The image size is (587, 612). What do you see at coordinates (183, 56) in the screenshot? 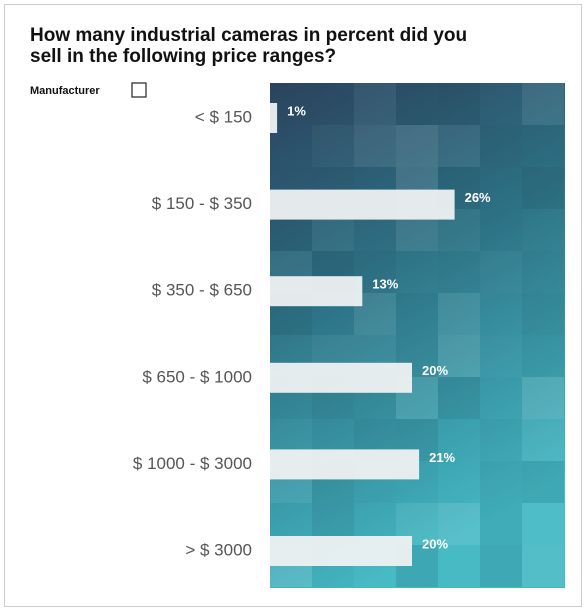
I see `chart-title: sell in the following price ranges?` at bounding box center [183, 56].